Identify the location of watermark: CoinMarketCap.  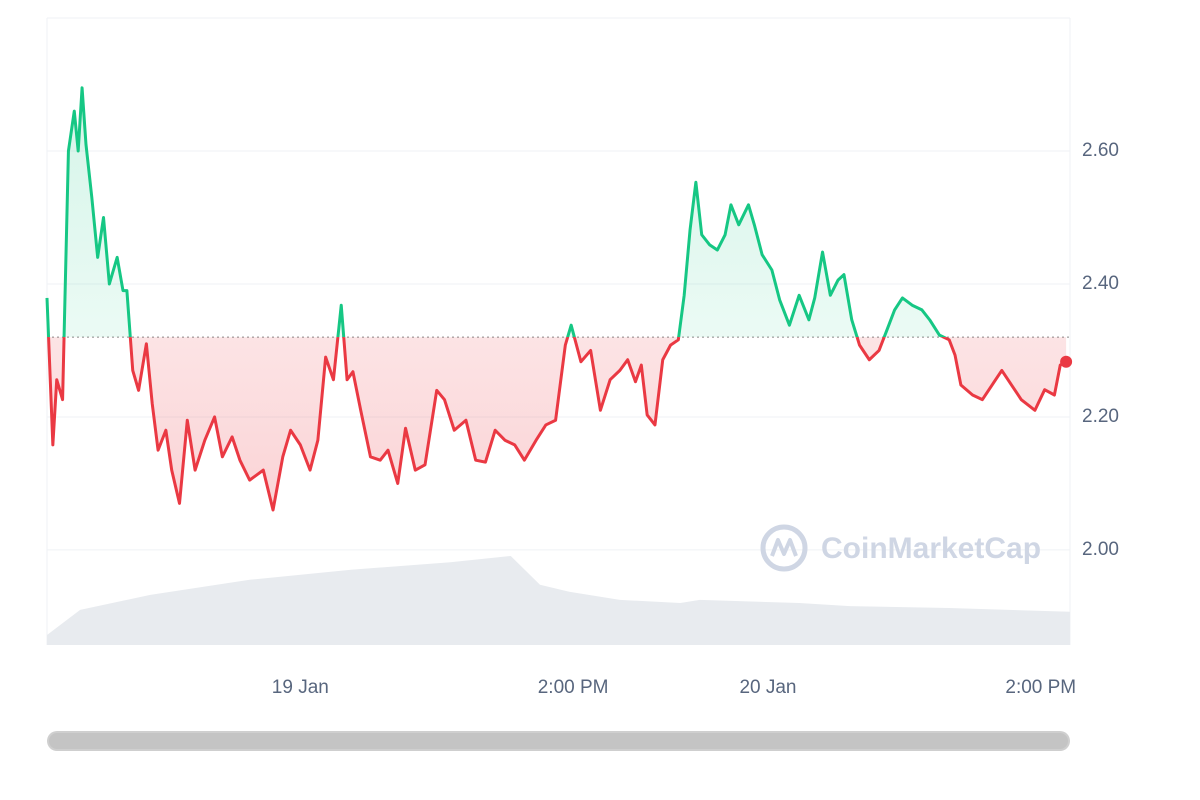
(900, 548).